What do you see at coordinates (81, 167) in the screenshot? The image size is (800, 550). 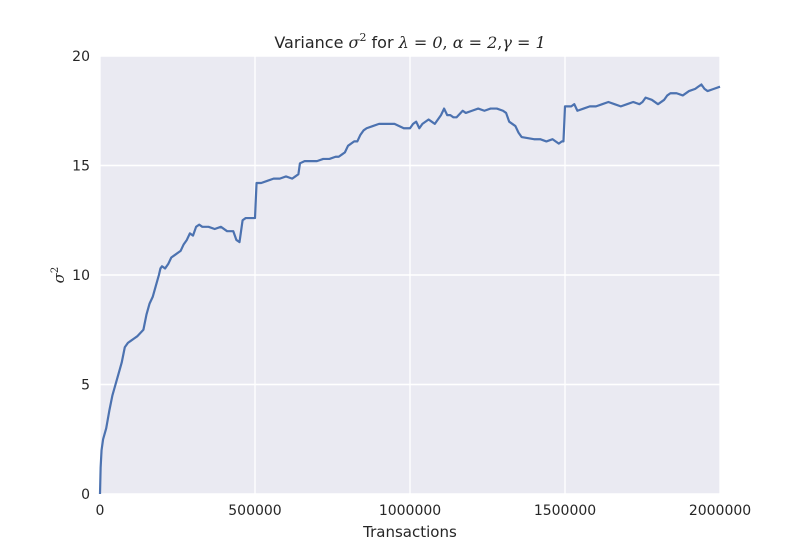 I see `y-tick-label: 15` at bounding box center [81, 167].